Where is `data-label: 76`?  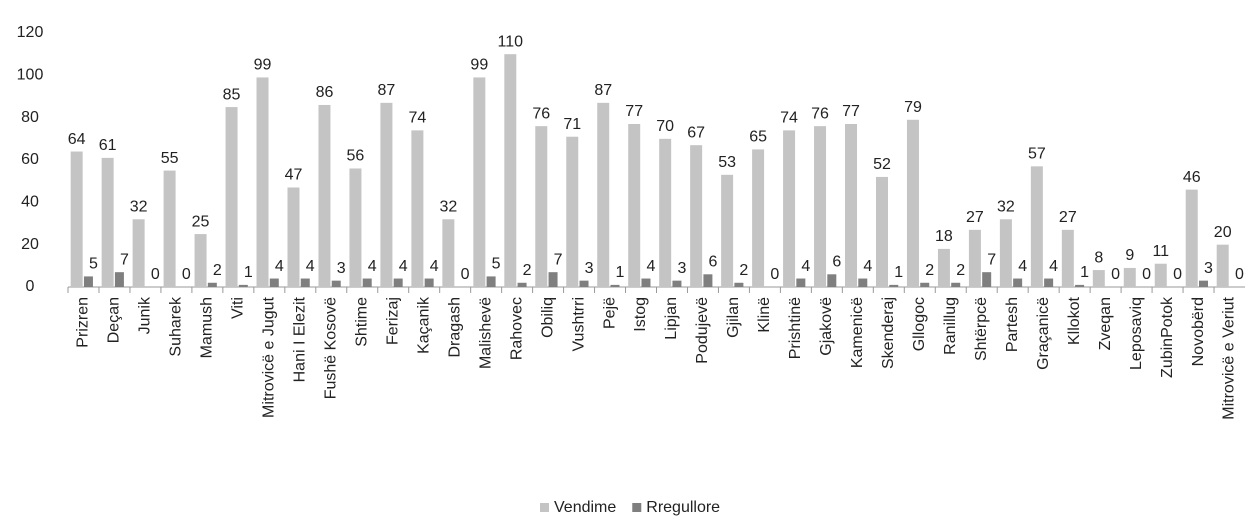
data-label: 76 is located at coordinates (541, 113).